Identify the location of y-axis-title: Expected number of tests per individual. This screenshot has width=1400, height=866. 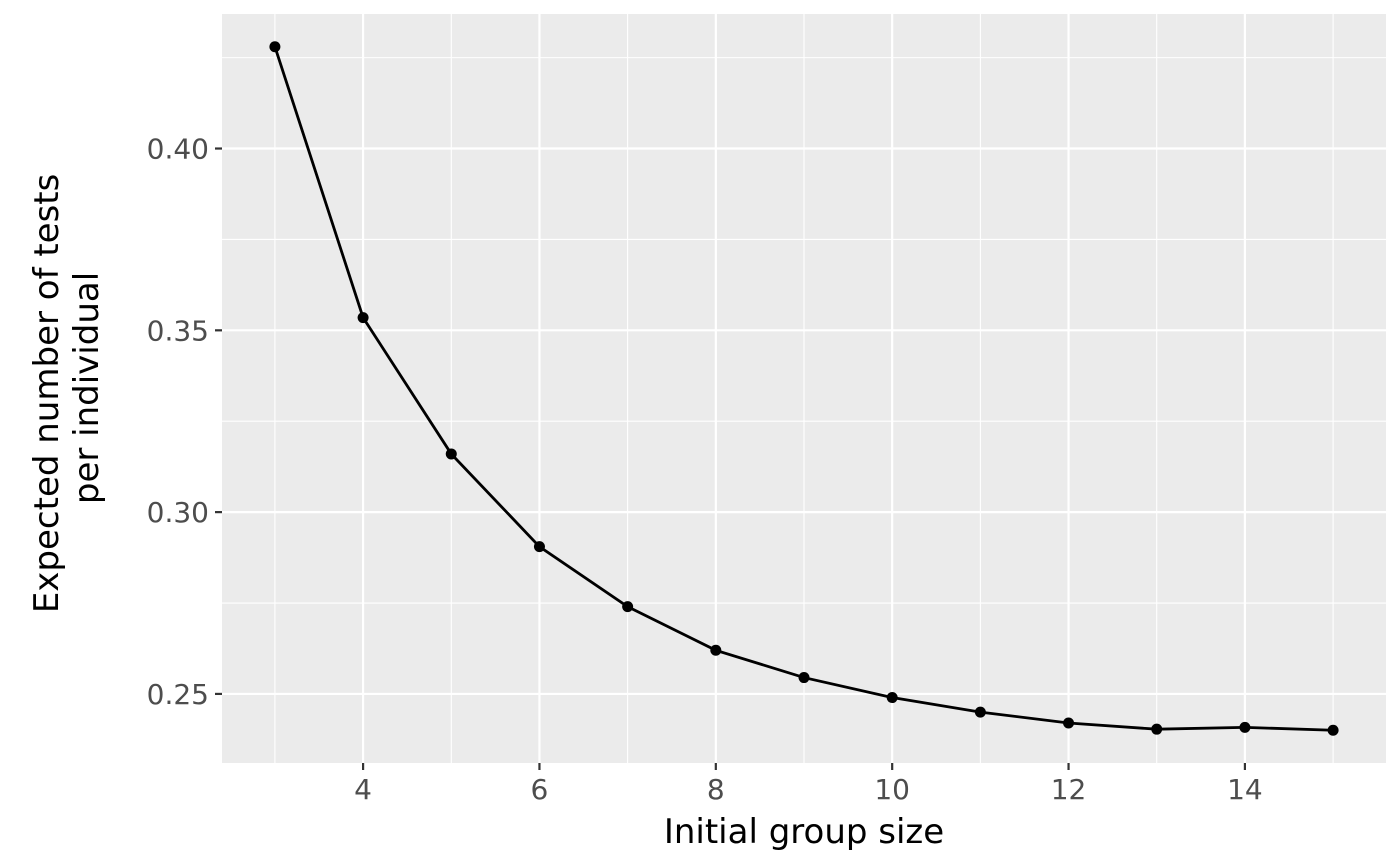
(67, 388).